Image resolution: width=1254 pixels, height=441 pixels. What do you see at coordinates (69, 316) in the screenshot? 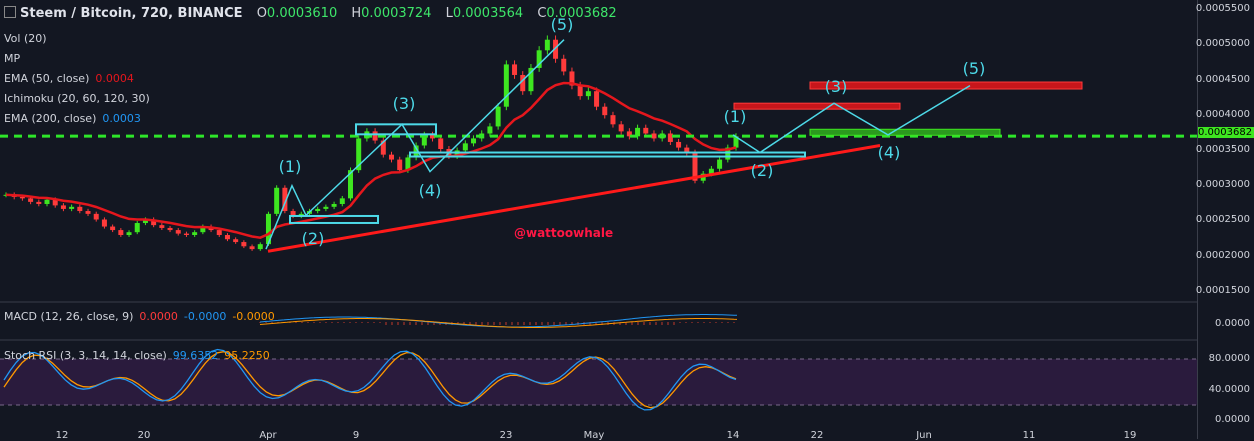
I see `macd-label: MACD (12, 26, close, 9)` at bounding box center [69, 316].